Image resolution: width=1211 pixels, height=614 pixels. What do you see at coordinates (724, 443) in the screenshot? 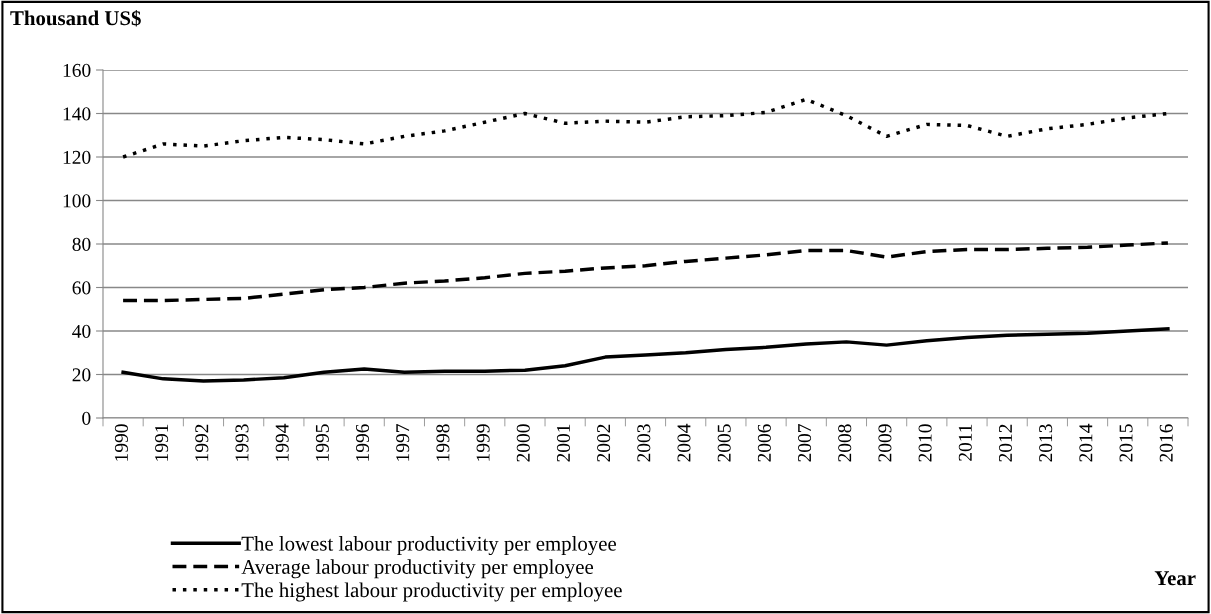
I see `x-tick-label: 2005` at bounding box center [724, 443].